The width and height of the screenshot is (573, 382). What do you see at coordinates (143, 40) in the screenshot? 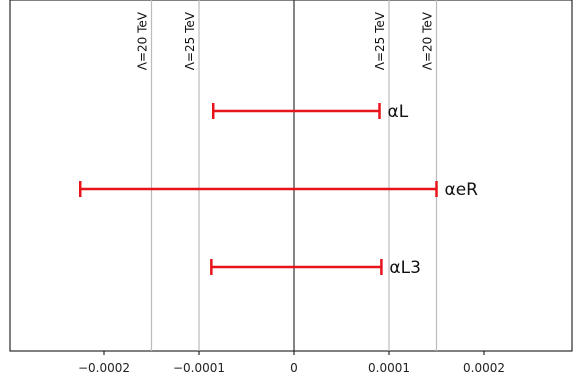
I see `reference-label-0: Λ=20 TeV` at bounding box center [143, 40].